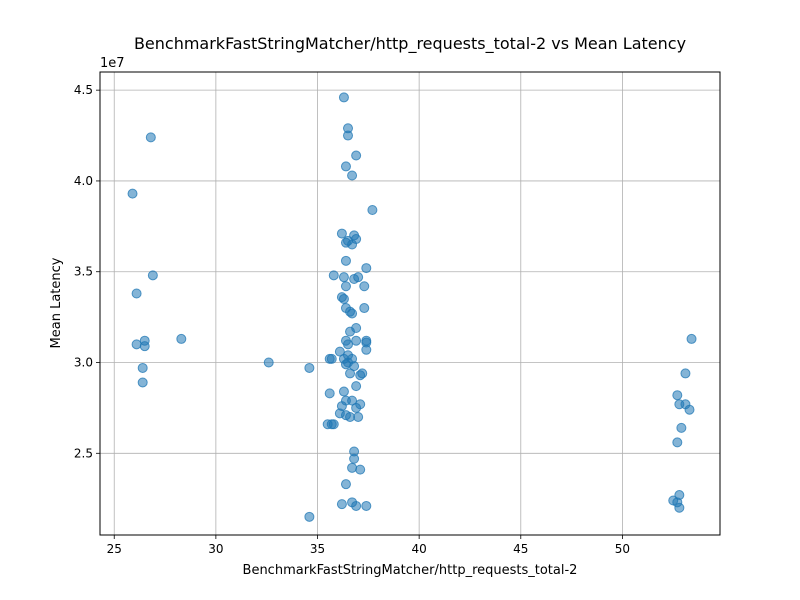  Describe the element at coordinates (114, 549) in the screenshot. I see `x-tick-label: 25` at that location.